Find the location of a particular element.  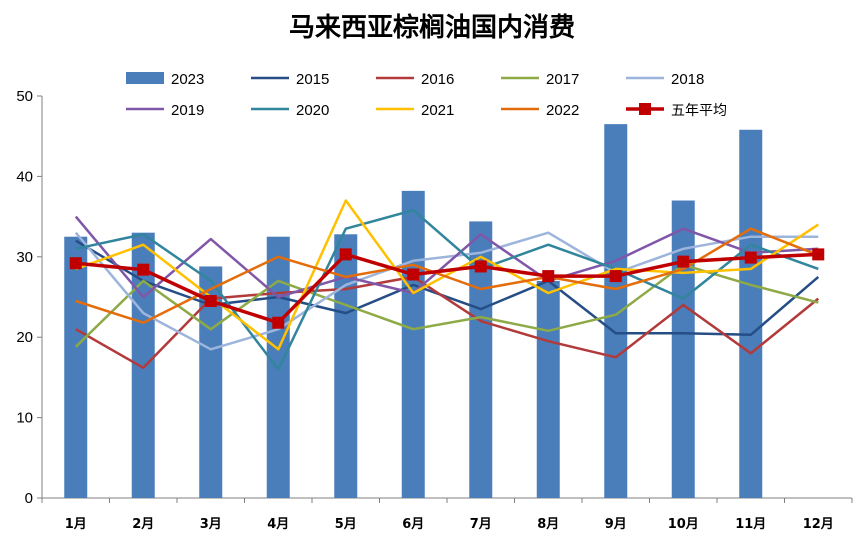

y-tick-label: 10 is located at coordinates (24, 418).